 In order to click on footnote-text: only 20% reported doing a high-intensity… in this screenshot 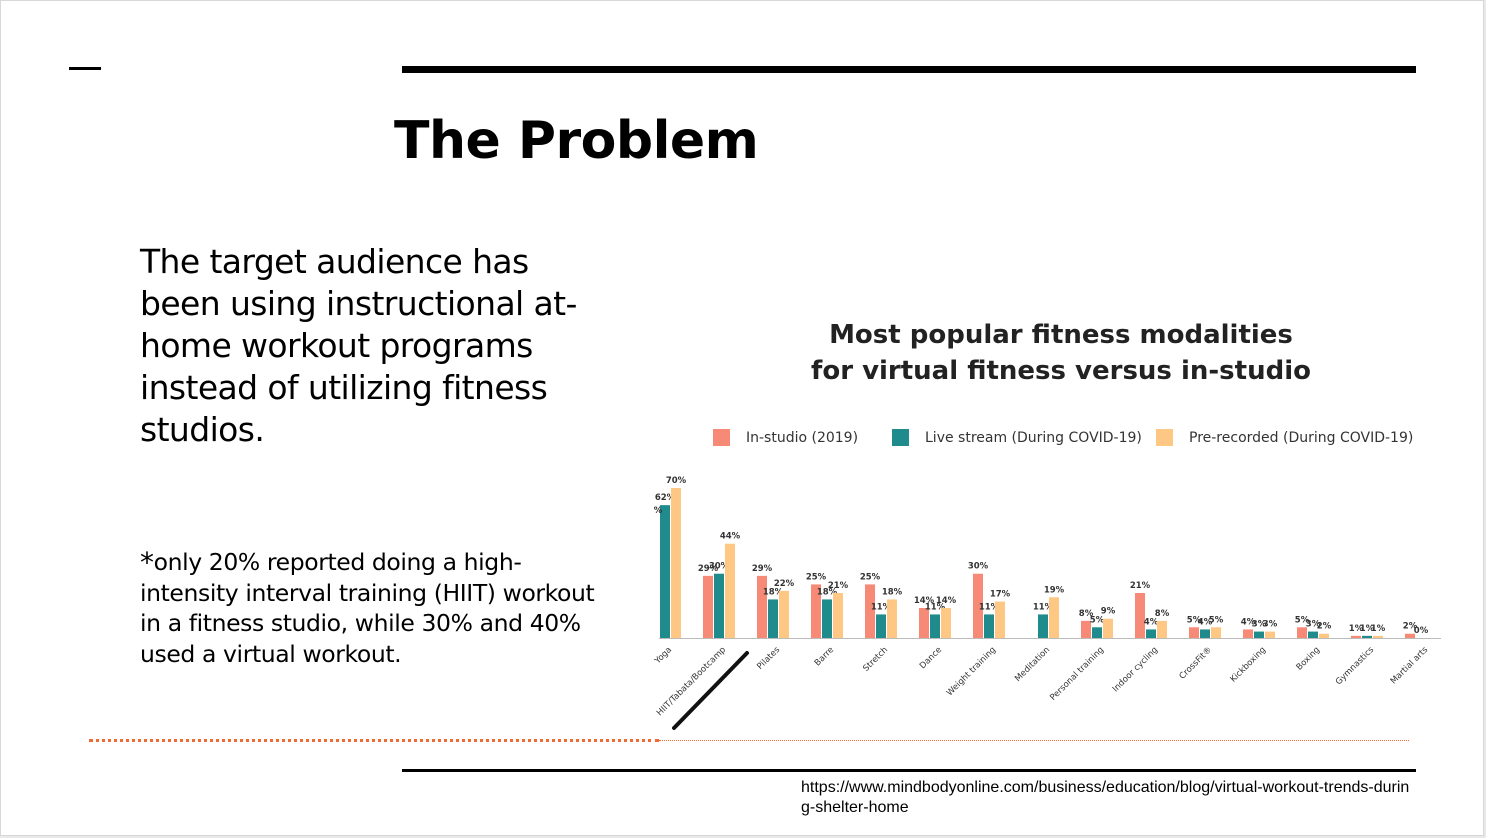, I will do `click(367, 608)`.